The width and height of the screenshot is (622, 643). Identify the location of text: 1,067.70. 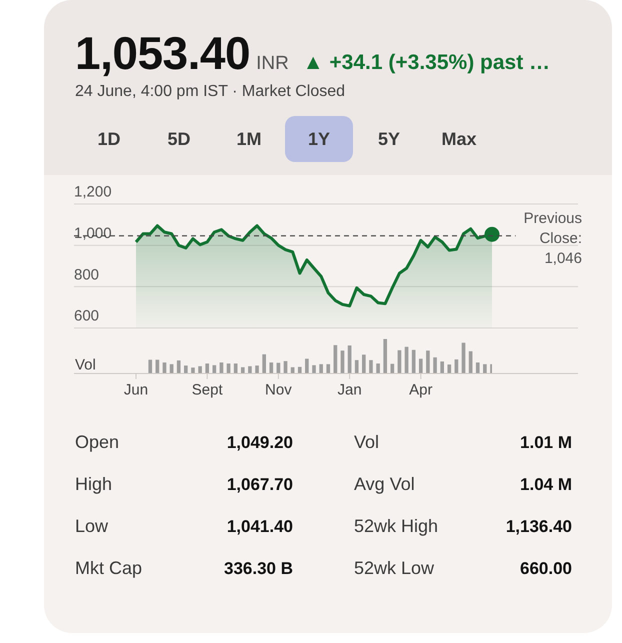
(259, 485).